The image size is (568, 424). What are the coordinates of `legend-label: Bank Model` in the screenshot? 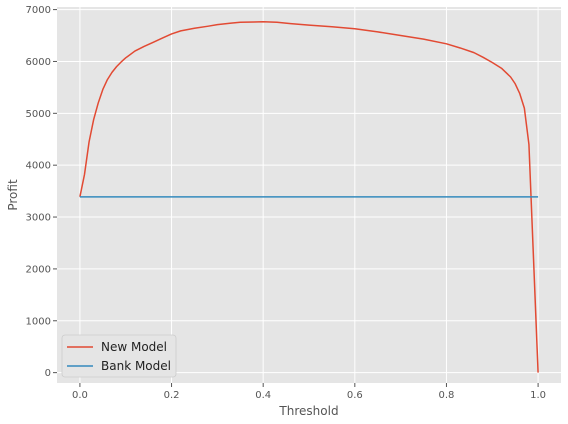 It's located at (136, 366).